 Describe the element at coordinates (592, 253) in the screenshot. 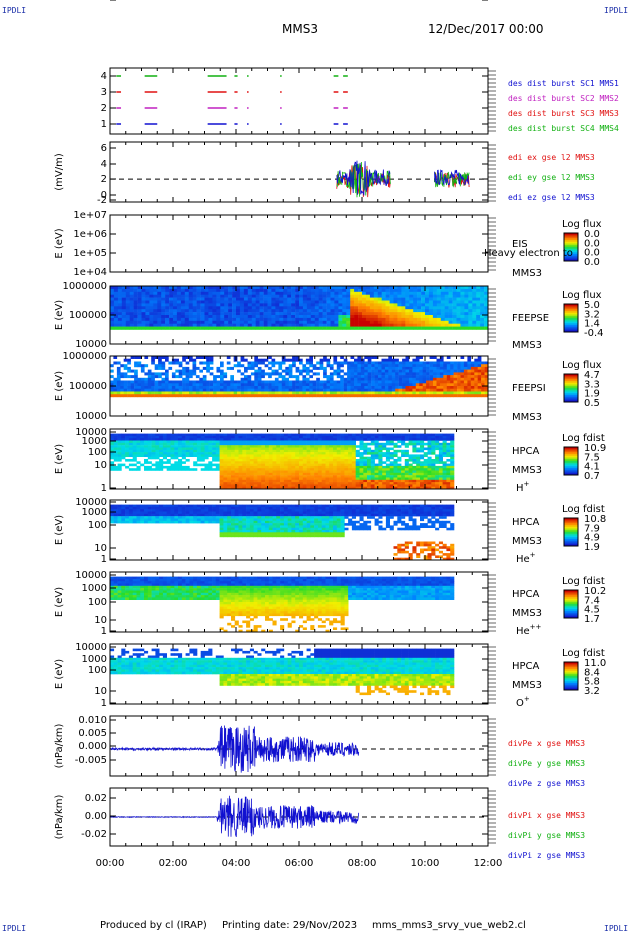

I see `colorbar-tick-label: 0.0` at that location.